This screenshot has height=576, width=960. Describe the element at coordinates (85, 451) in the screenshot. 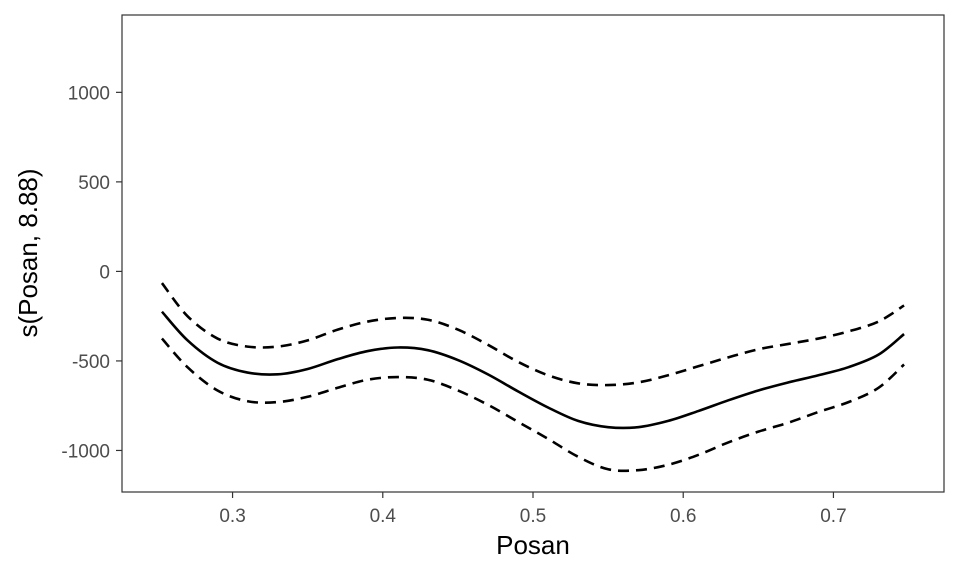

I see `y-tick-label: -1000` at that location.